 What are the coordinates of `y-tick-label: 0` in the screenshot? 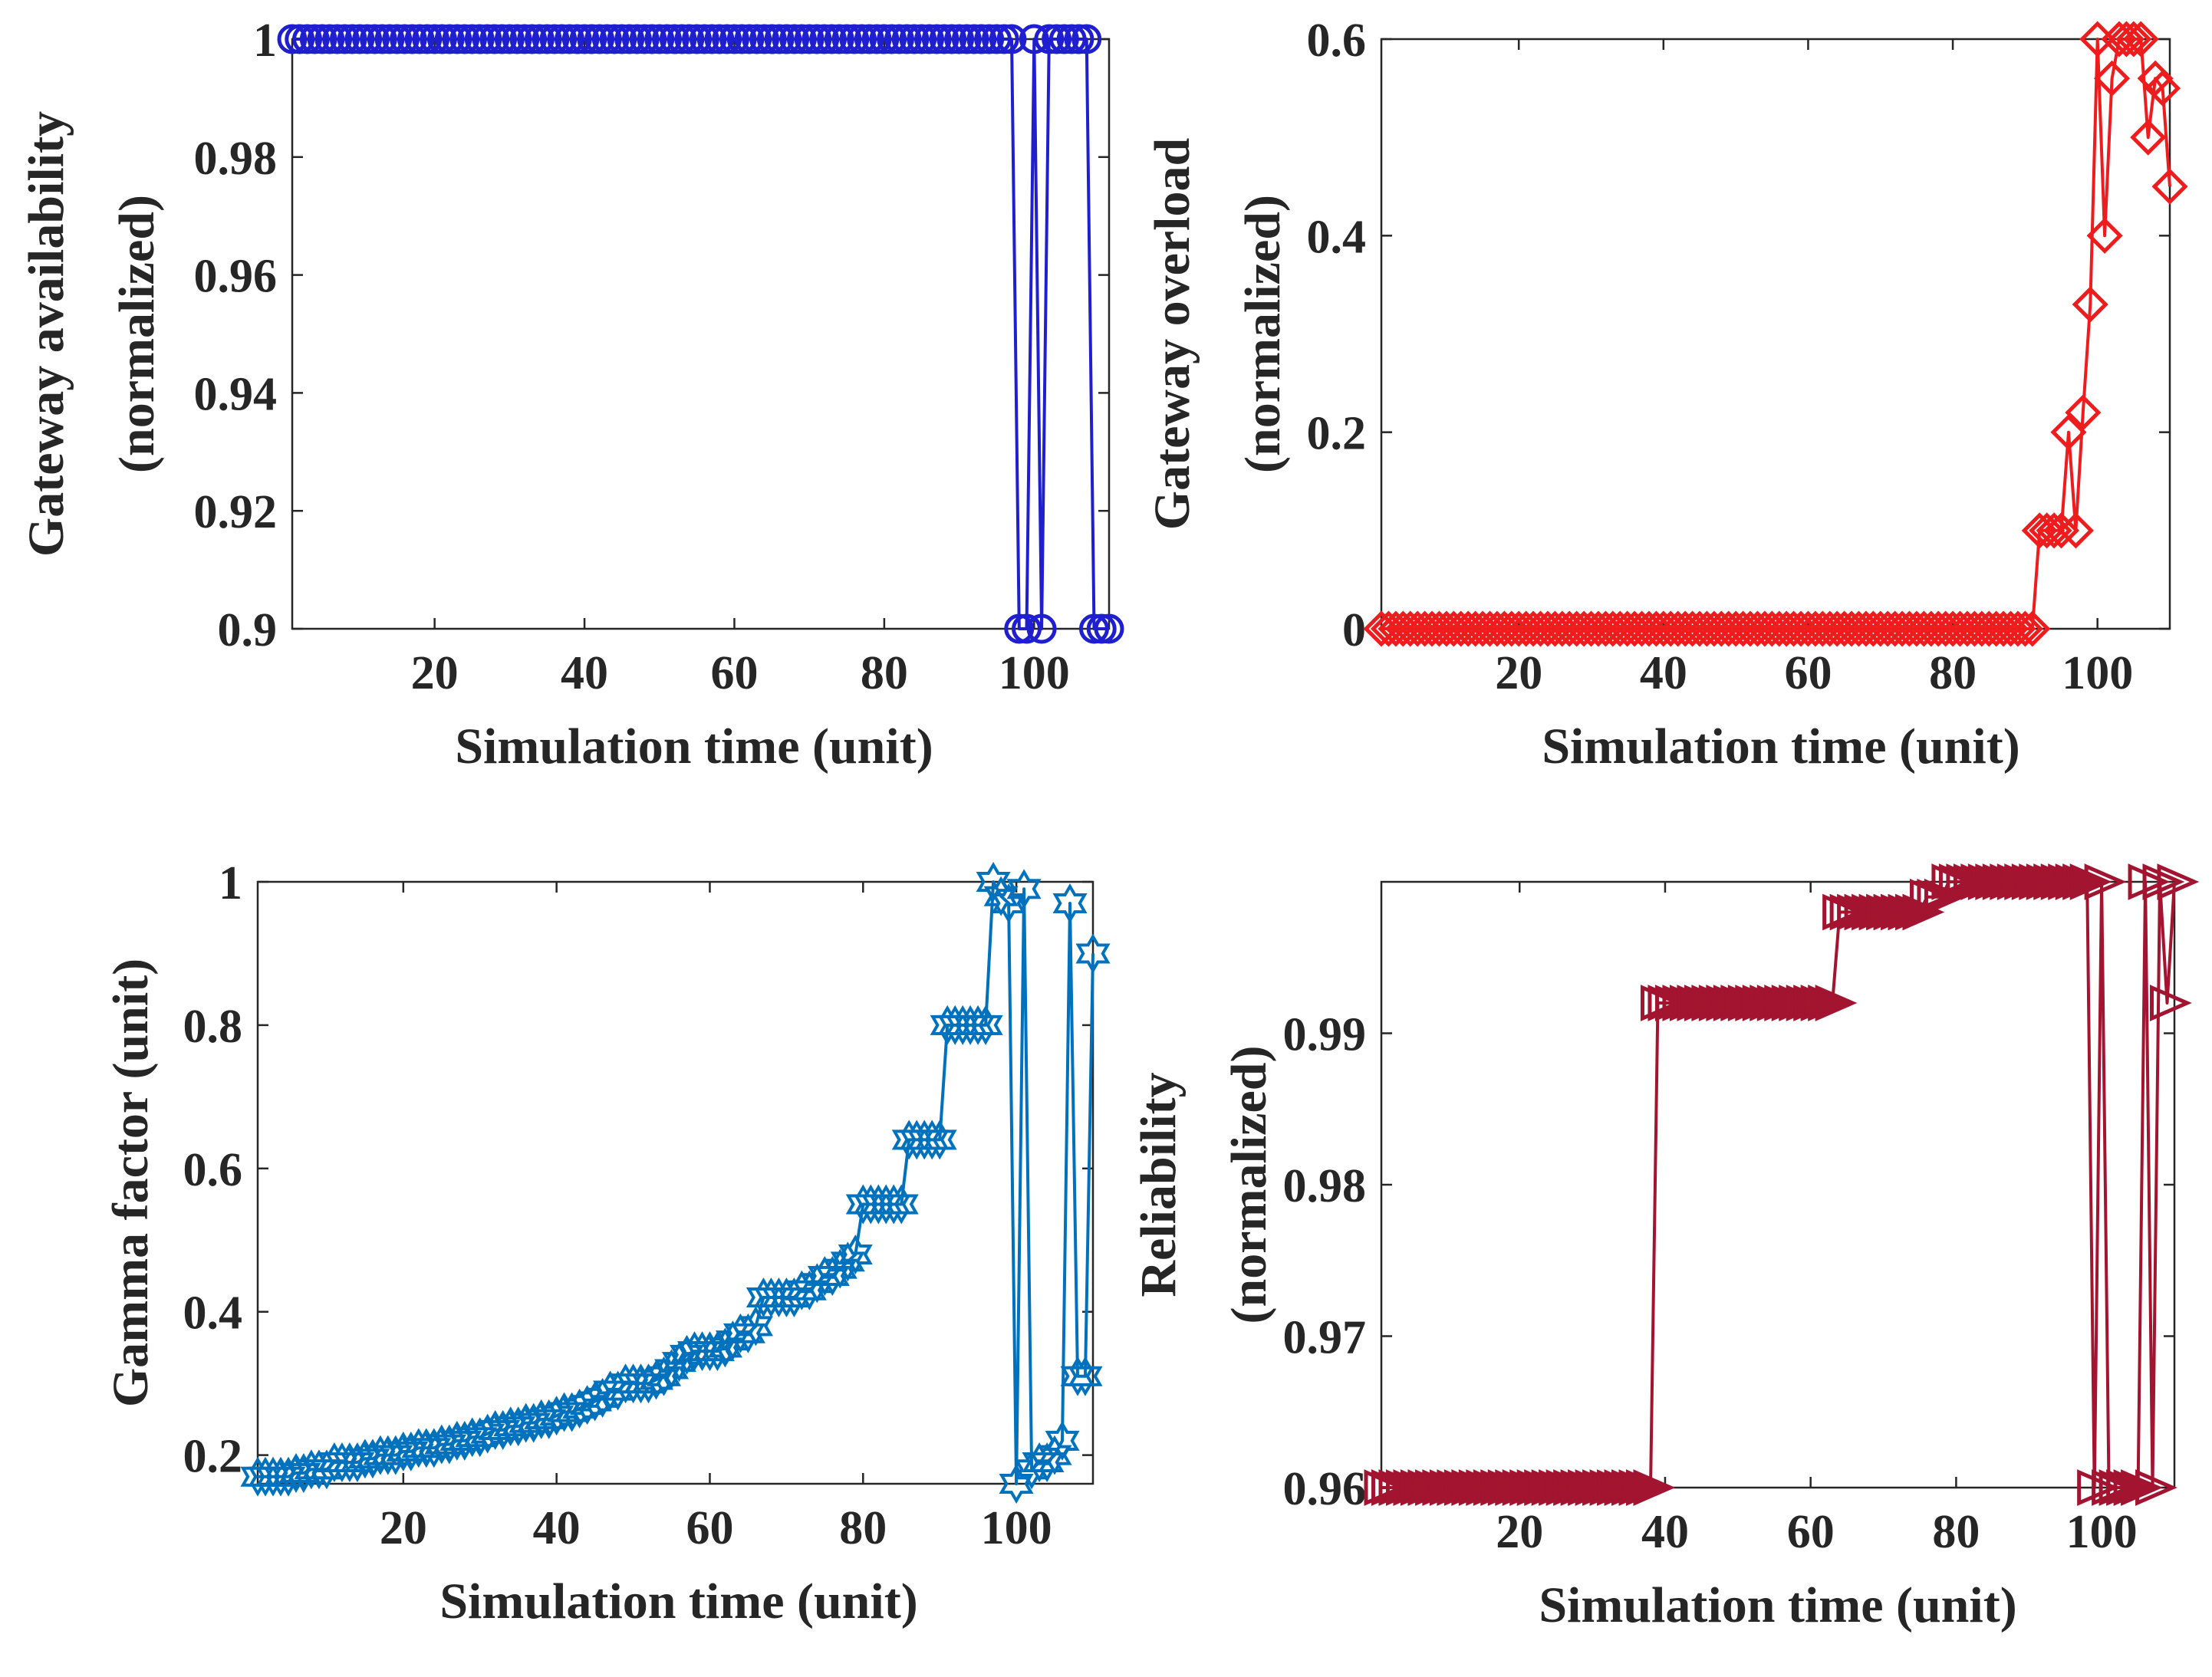 It's located at (1354, 630).